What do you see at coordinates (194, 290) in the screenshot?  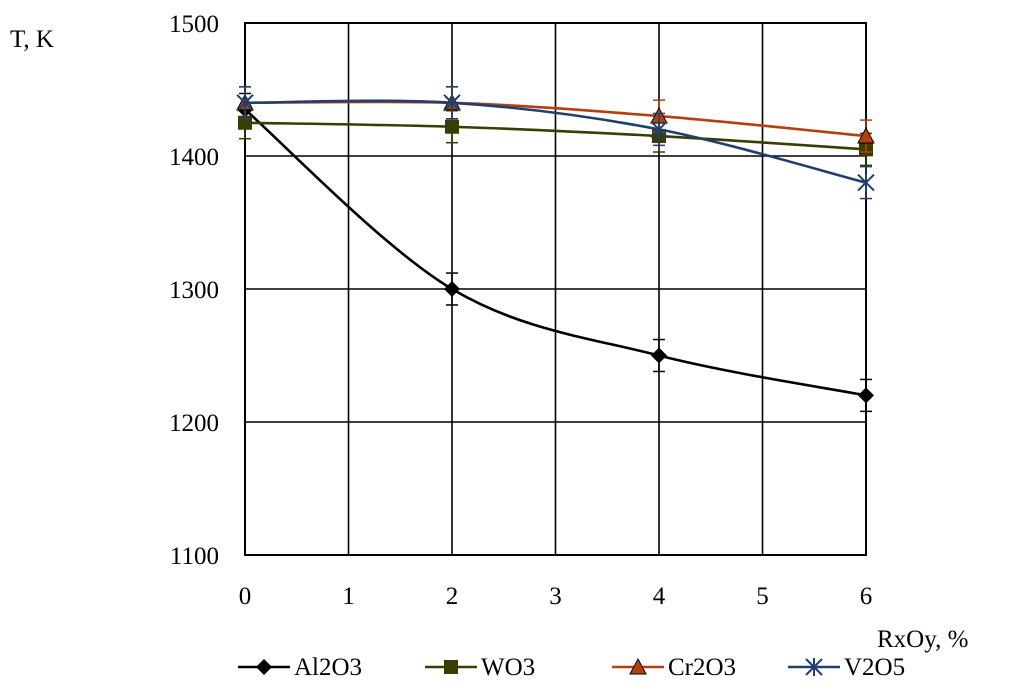 I see `y-tick-label: 1300` at bounding box center [194, 290].